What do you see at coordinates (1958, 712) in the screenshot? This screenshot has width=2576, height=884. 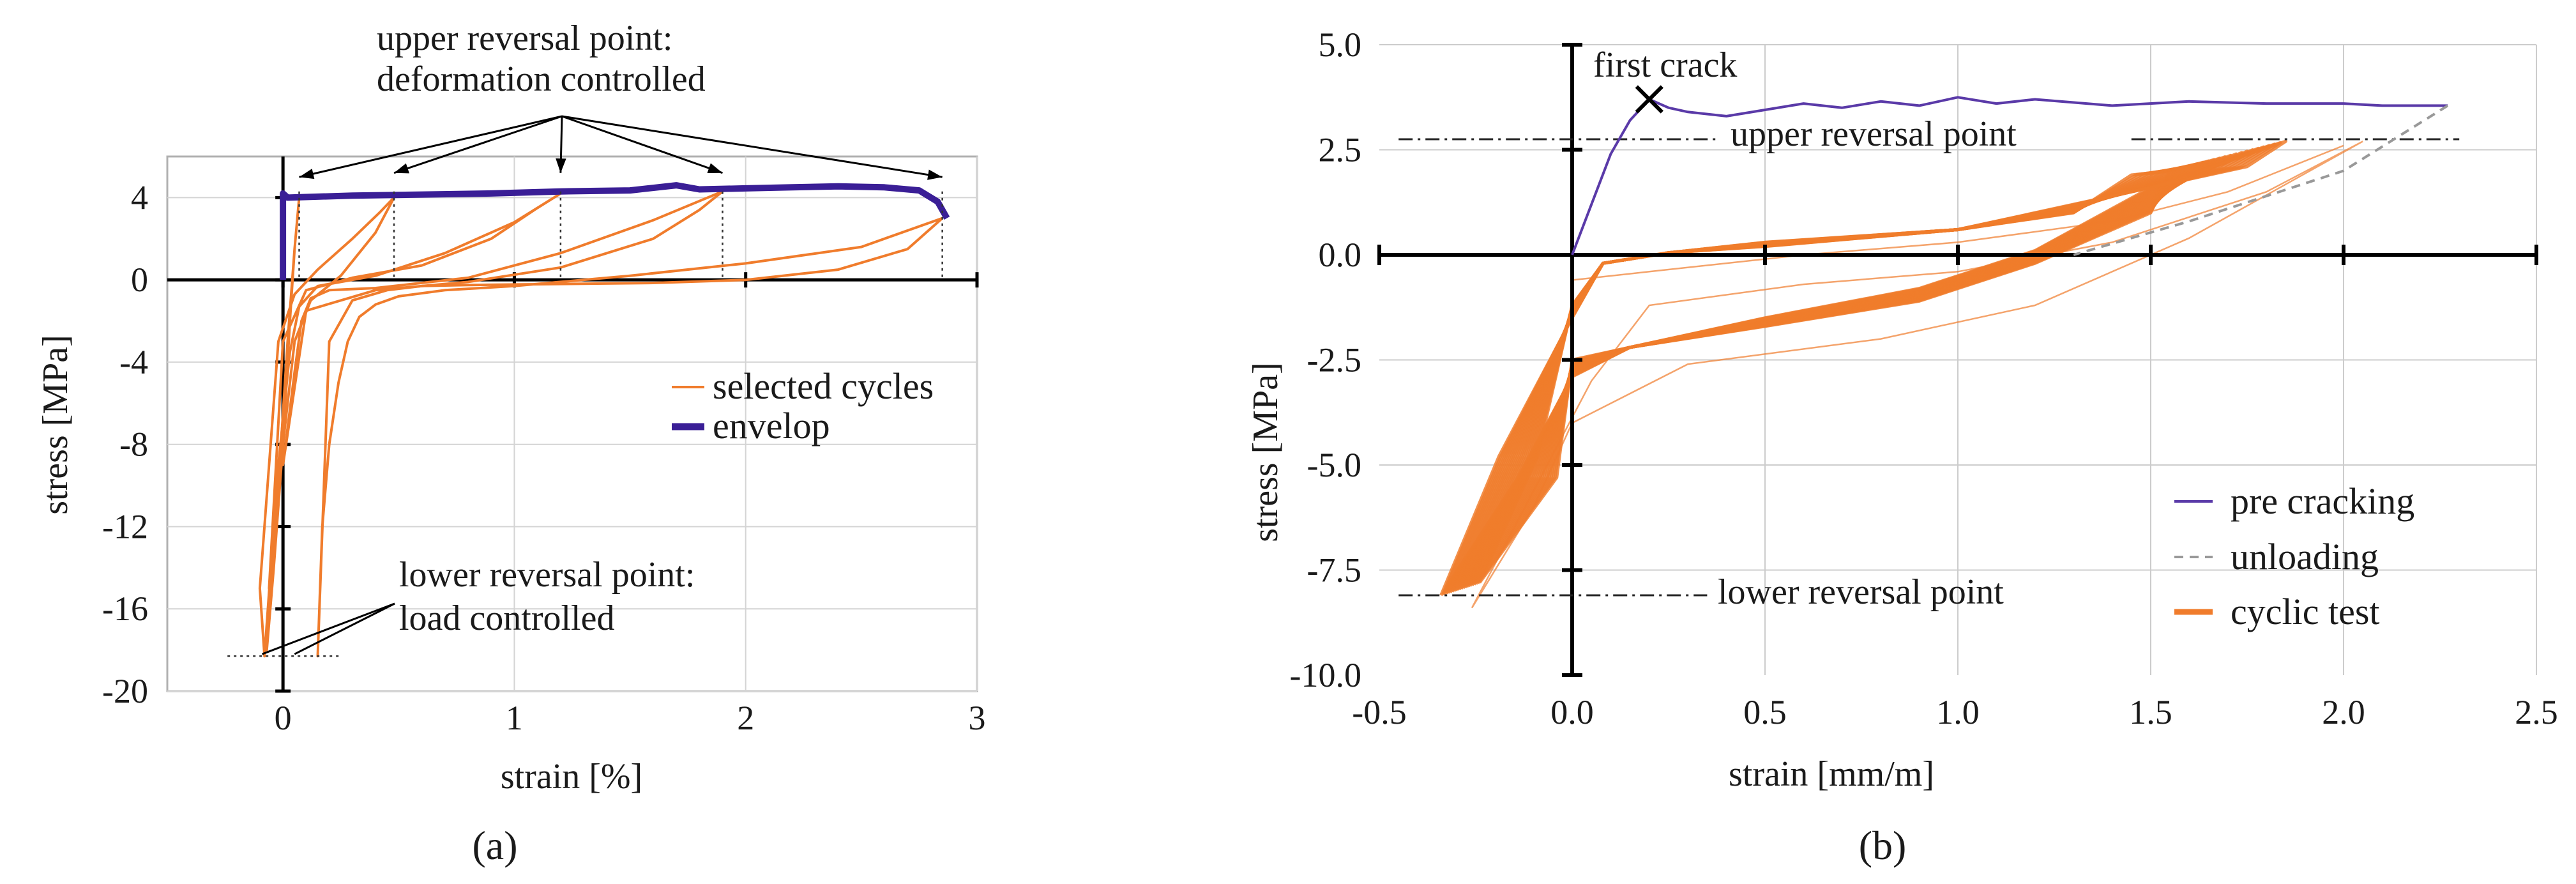 I see `chart-b-x-tick-label: 1.0` at bounding box center [1958, 712].